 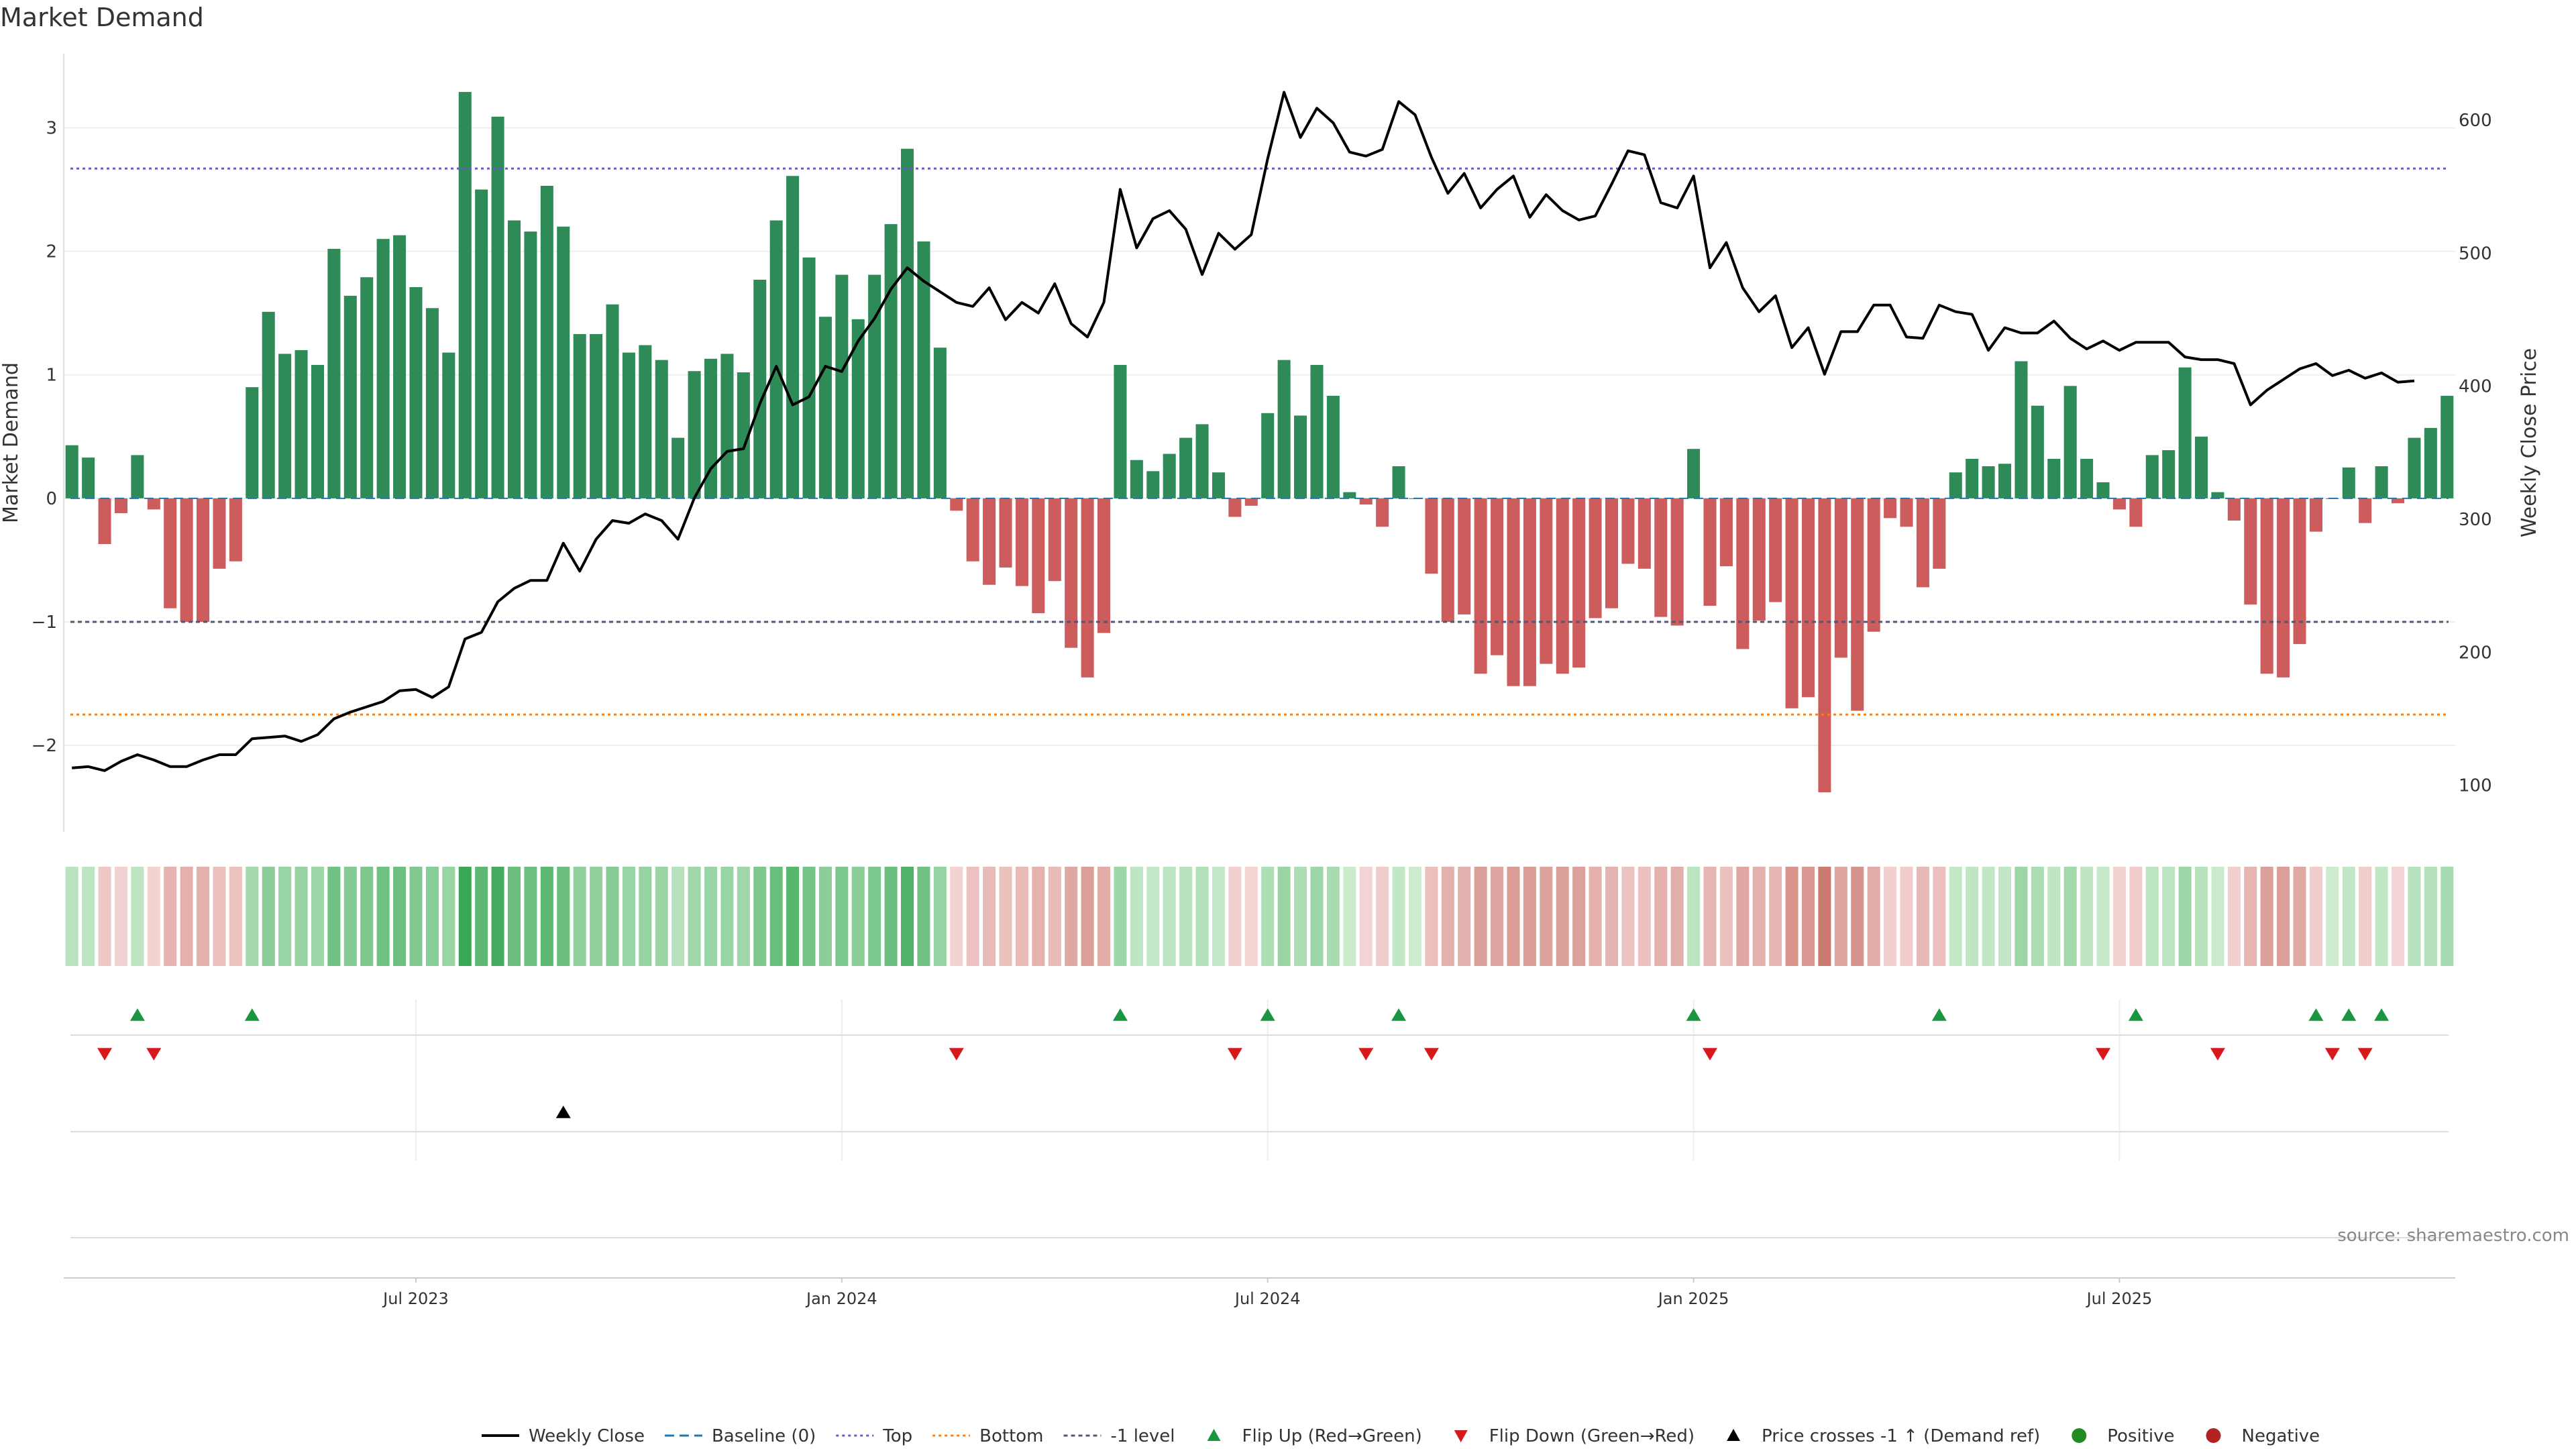 What do you see at coordinates (874, 1436) in the screenshot?
I see `legend-item-top: Top` at bounding box center [874, 1436].